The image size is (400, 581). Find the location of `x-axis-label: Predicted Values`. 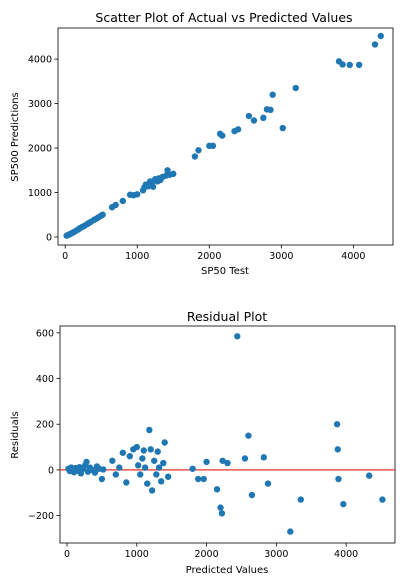

x-axis-label: Predicted Values is located at coordinates (227, 570).